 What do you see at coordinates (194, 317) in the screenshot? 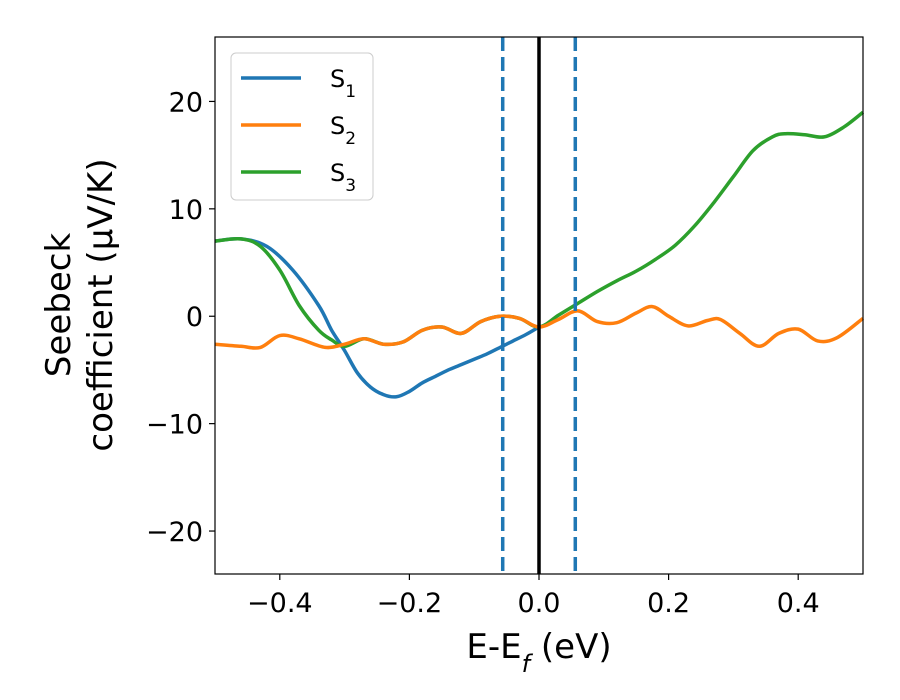
I see `y-tick-label: 0` at bounding box center [194, 317].